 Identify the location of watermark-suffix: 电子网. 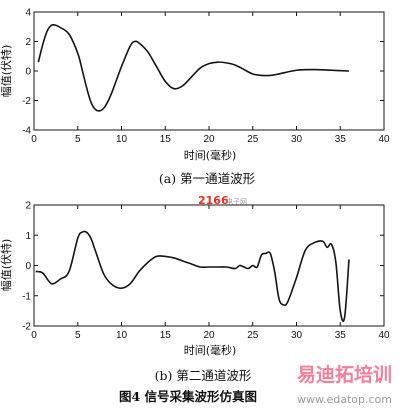
(236, 201).